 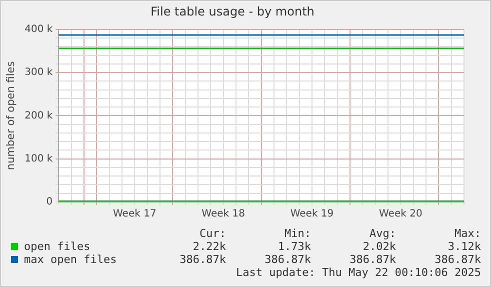 What do you see at coordinates (38, 29) in the screenshot?
I see `y-tick-label: 400 k` at bounding box center [38, 29].